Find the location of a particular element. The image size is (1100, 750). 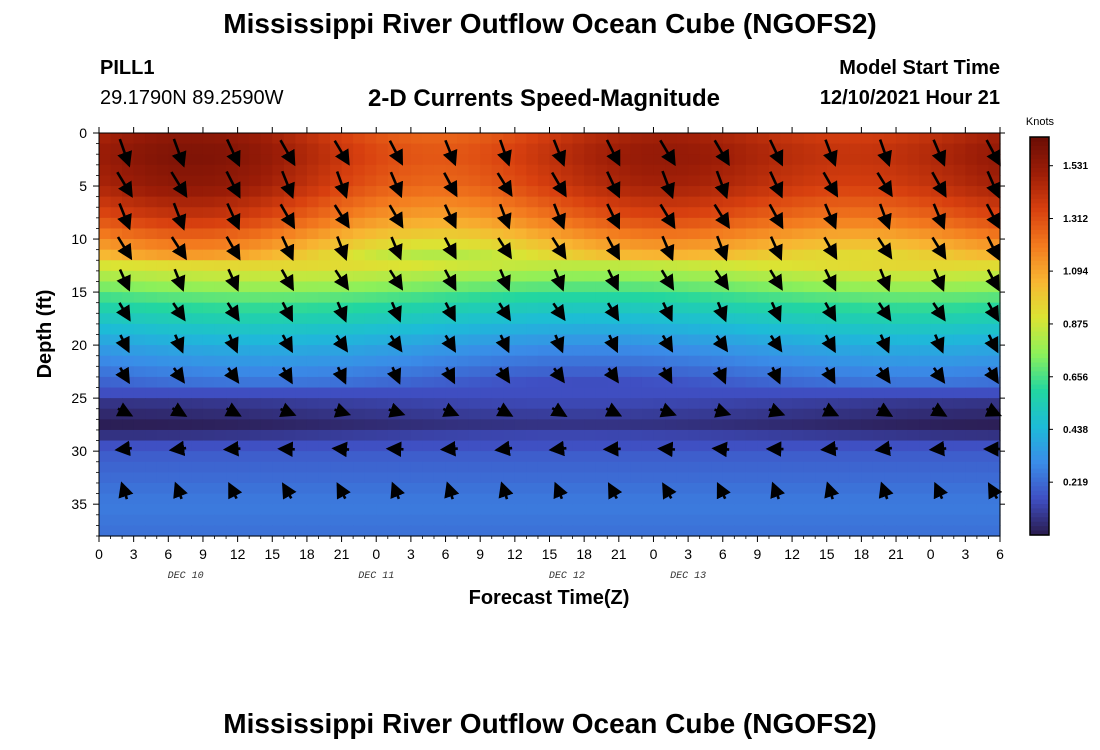

x-tick-label: 0 is located at coordinates (99, 554).